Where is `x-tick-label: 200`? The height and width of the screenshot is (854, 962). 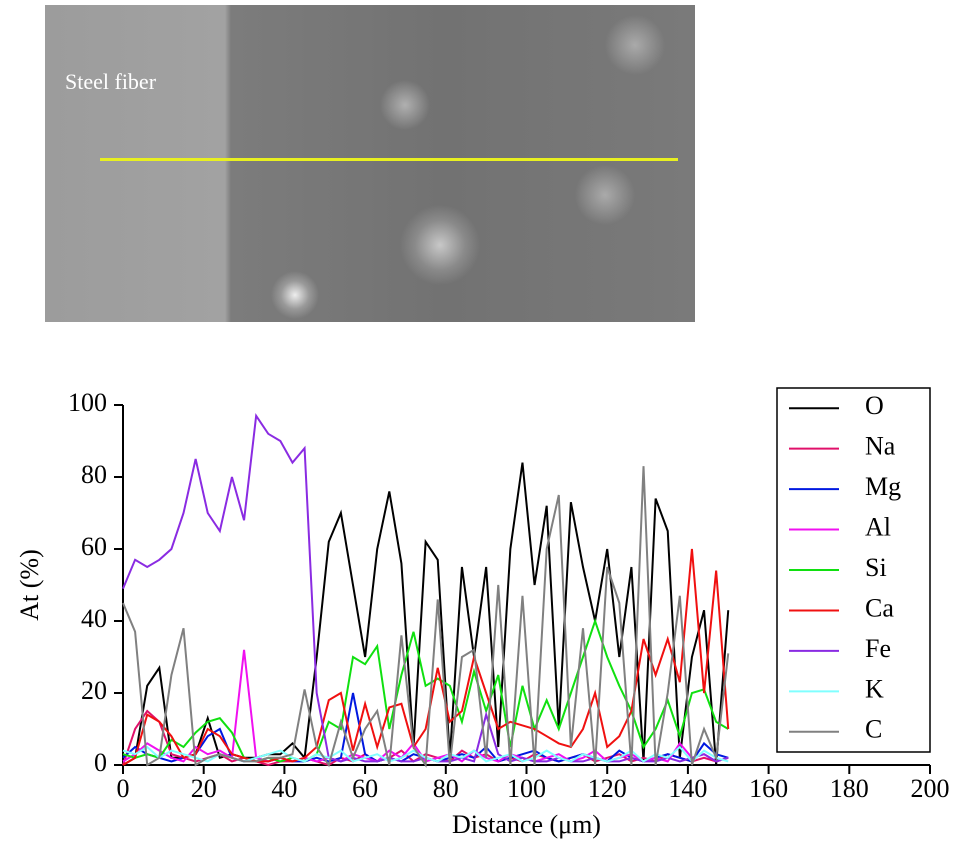
x-tick-label: 200 is located at coordinates (930, 788).